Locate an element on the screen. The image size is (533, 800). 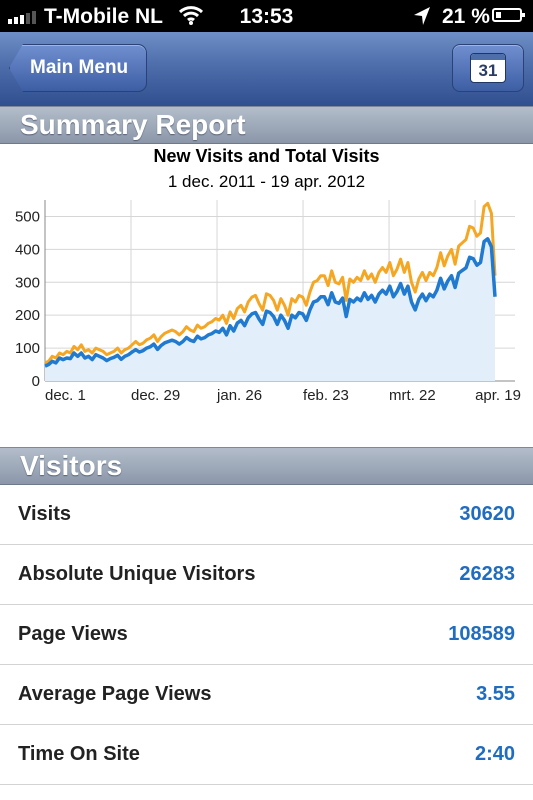
row-label: Absolute Unique Visitors is located at coordinates (137, 574).